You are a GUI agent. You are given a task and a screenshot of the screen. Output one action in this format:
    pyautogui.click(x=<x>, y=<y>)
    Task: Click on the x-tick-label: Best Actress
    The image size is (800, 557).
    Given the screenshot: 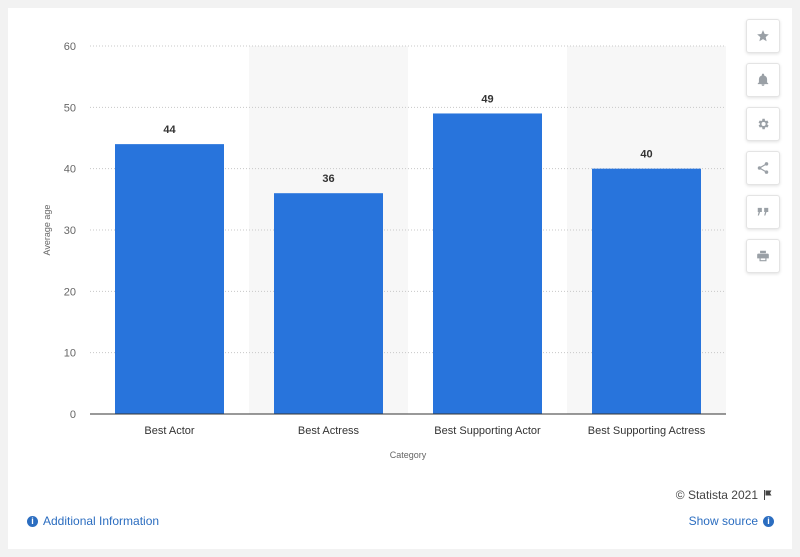 What is the action you would take?
    pyautogui.click(x=329, y=431)
    